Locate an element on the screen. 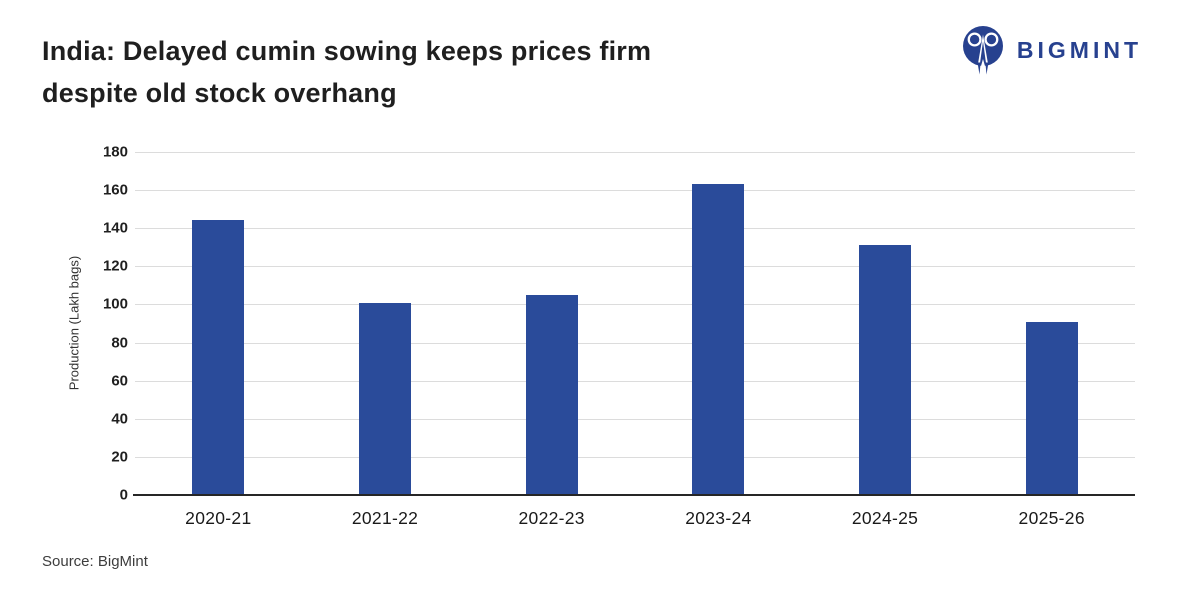  source-note: Source: BigMint is located at coordinates (95, 561).